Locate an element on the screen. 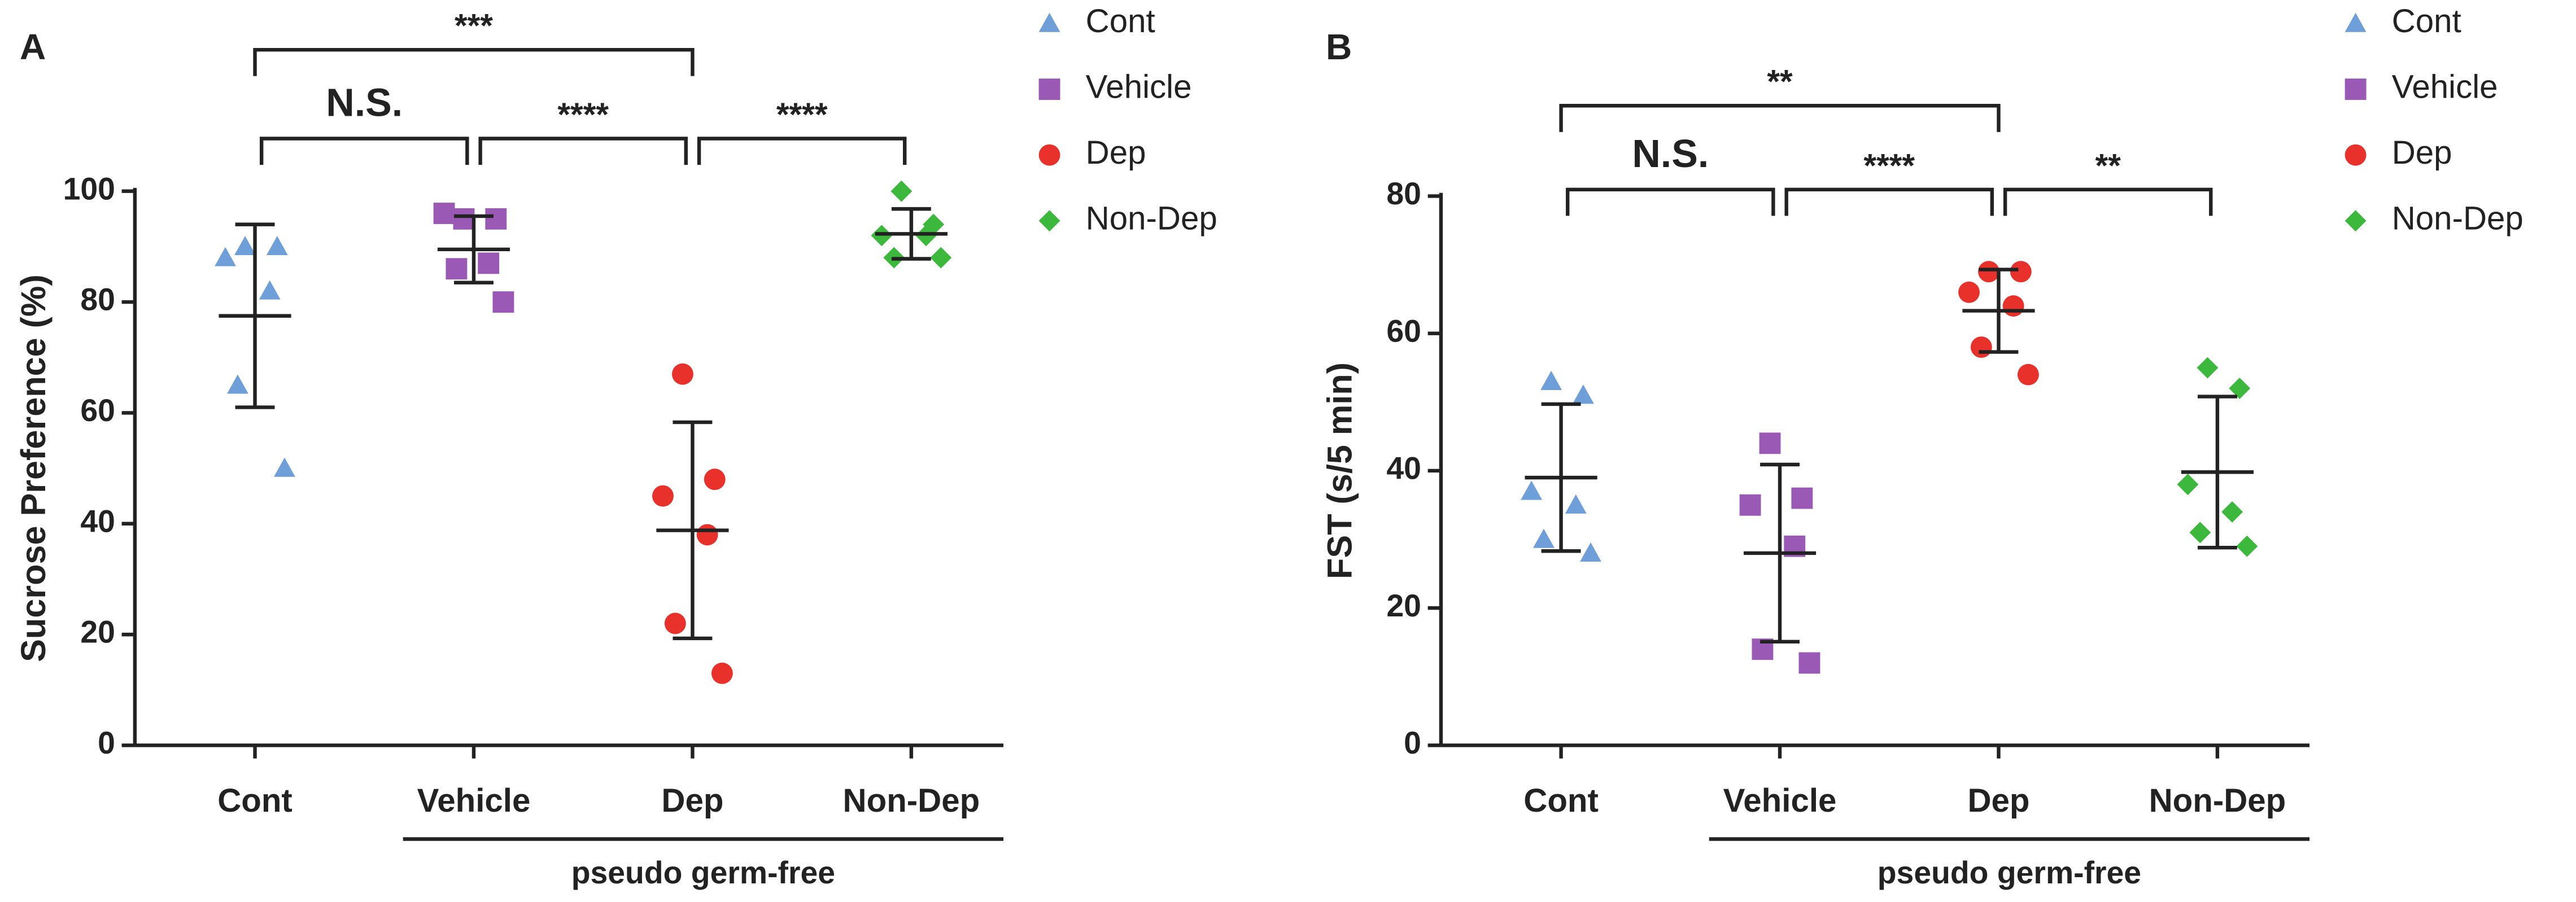 The image size is (2576, 902). significance-label: *** is located at coordinates (474, 27).